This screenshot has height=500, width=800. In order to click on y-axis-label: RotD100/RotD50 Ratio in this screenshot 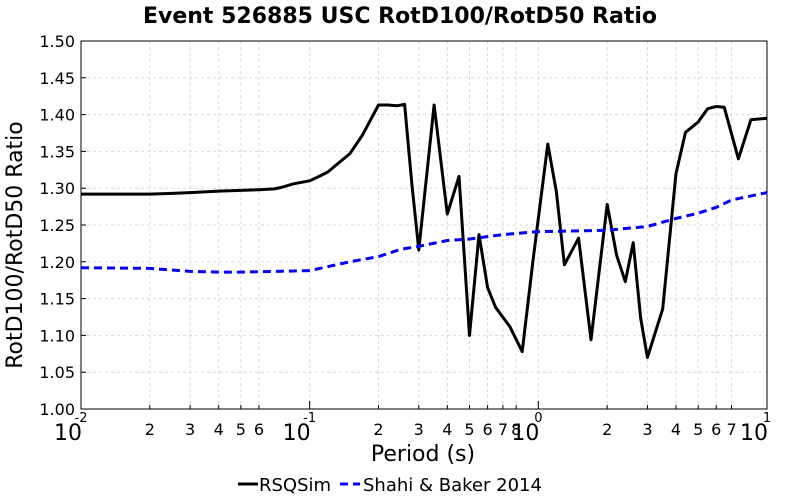, I will do `click(15, 245)`.